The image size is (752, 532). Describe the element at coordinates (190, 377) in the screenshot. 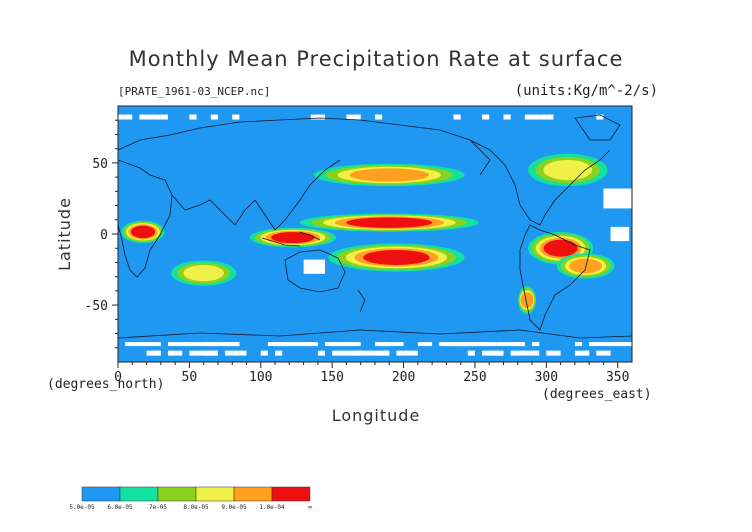

I see `x-tick-label: 50` at that location.